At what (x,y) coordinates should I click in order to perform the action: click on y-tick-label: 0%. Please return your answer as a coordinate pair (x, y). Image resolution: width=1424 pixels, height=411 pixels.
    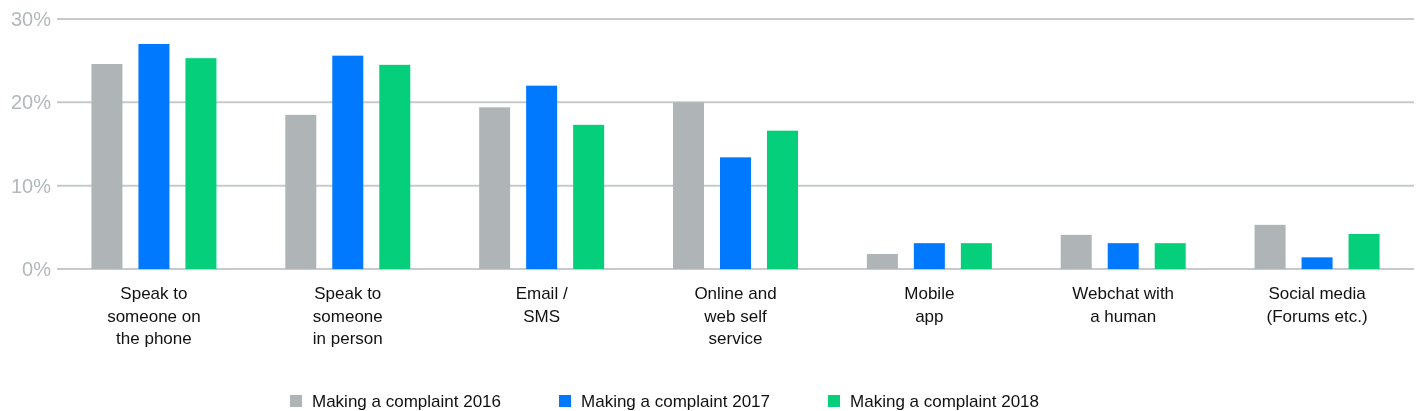
    Looking at the image, I should click on (37, 268).